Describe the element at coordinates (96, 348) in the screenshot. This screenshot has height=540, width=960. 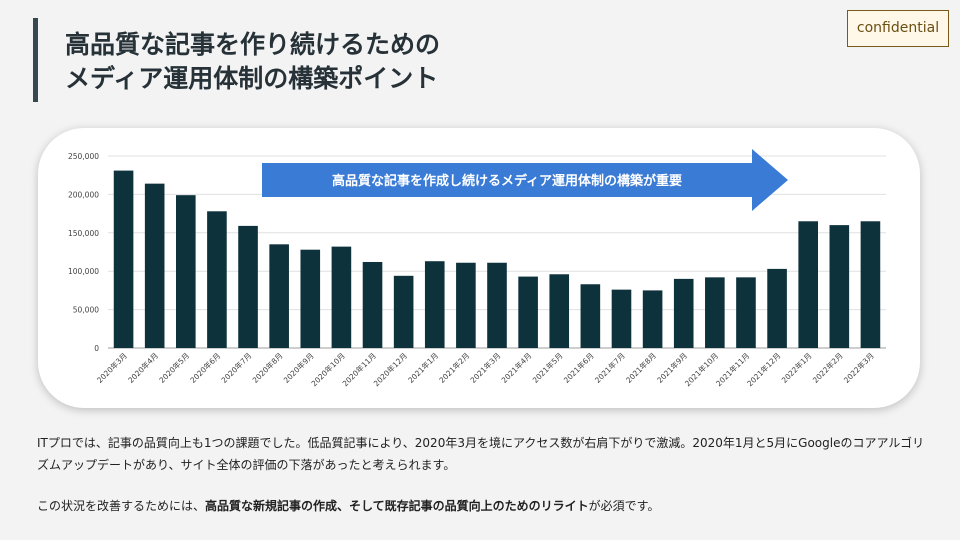
I see `y-tick-label: 0` at that location.